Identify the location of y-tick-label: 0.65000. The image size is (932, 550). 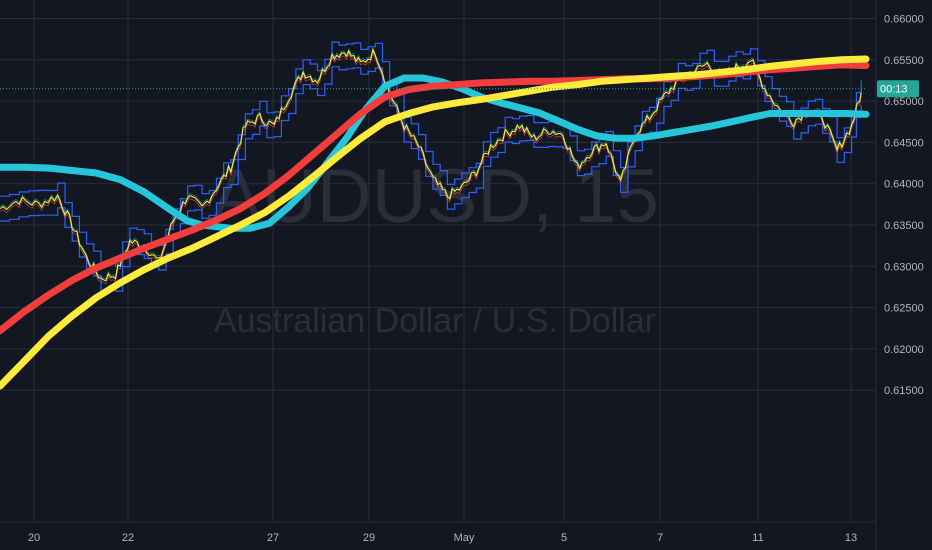
(904, 102).